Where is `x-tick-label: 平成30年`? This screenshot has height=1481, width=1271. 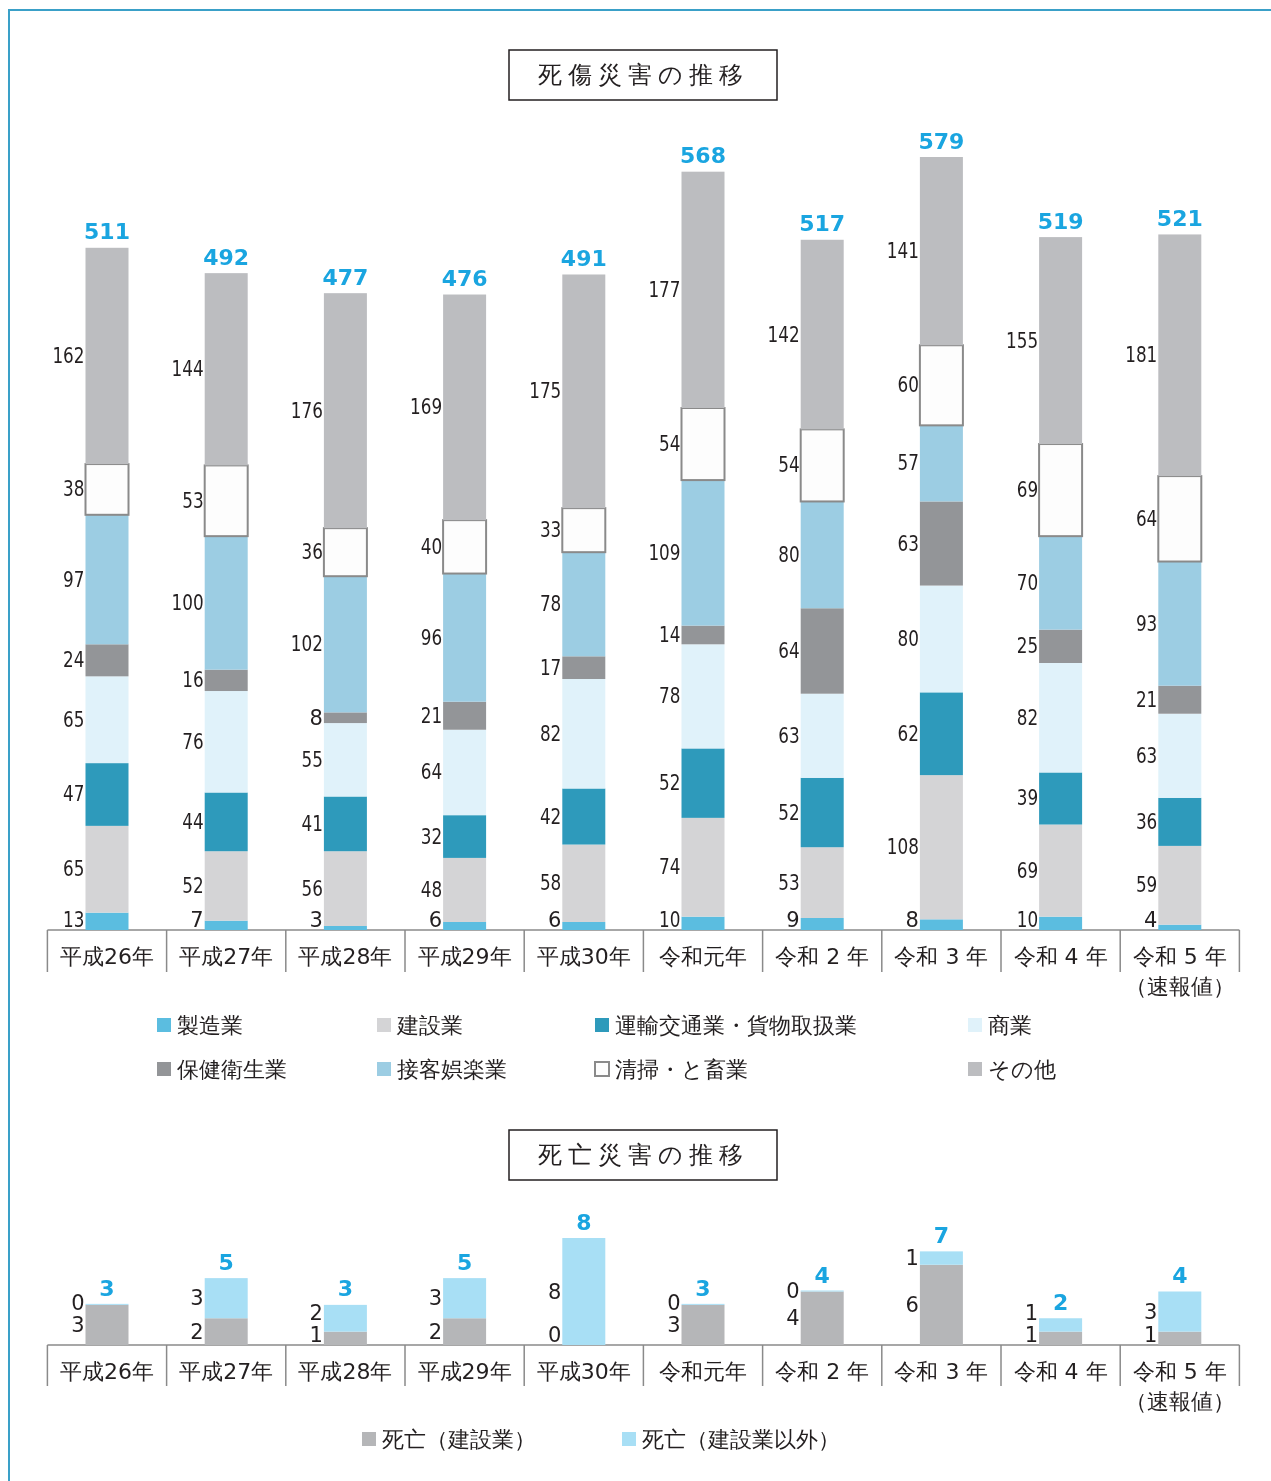 x-tick-label: 平成30年 is located at coordinates (583, 1371).